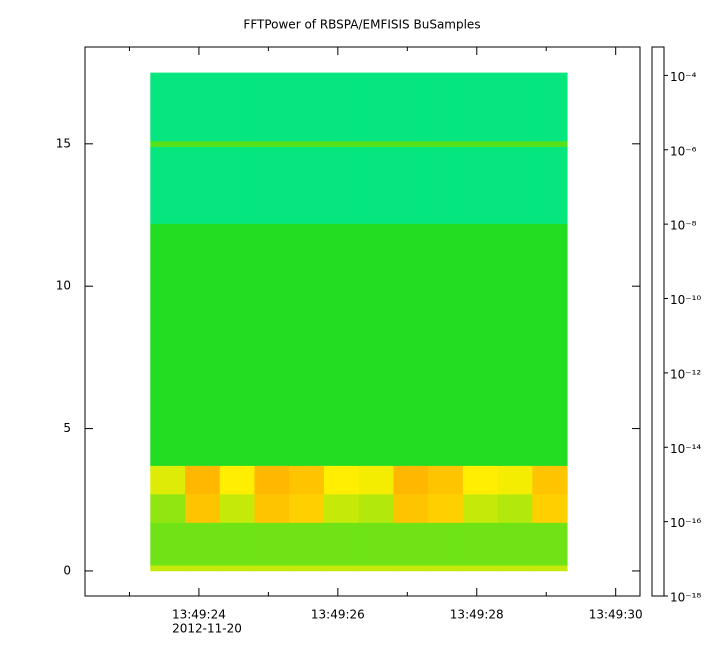 This screenshot has width=724, height=656. What do you see at coordinates (207, 629) in the screenshot?
I see `x-date-label: 2012-11-20` at bounding box center [207, 629].